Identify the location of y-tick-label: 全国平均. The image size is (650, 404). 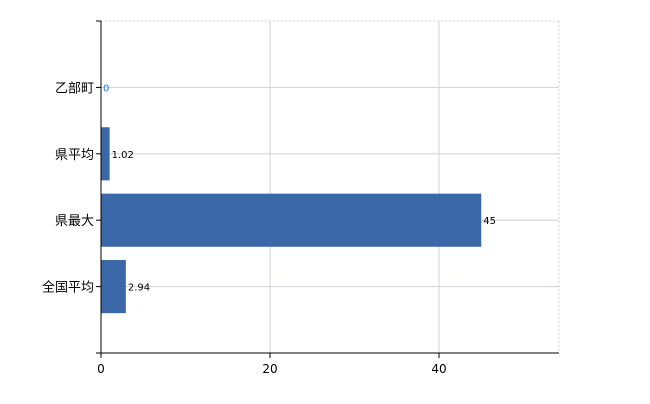
(68, 288).